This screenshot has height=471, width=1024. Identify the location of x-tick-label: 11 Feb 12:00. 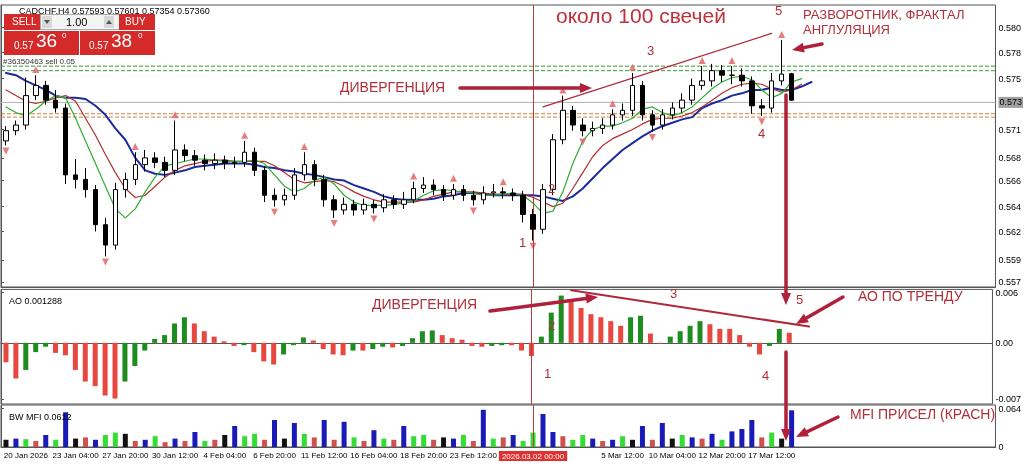
(324, 455).